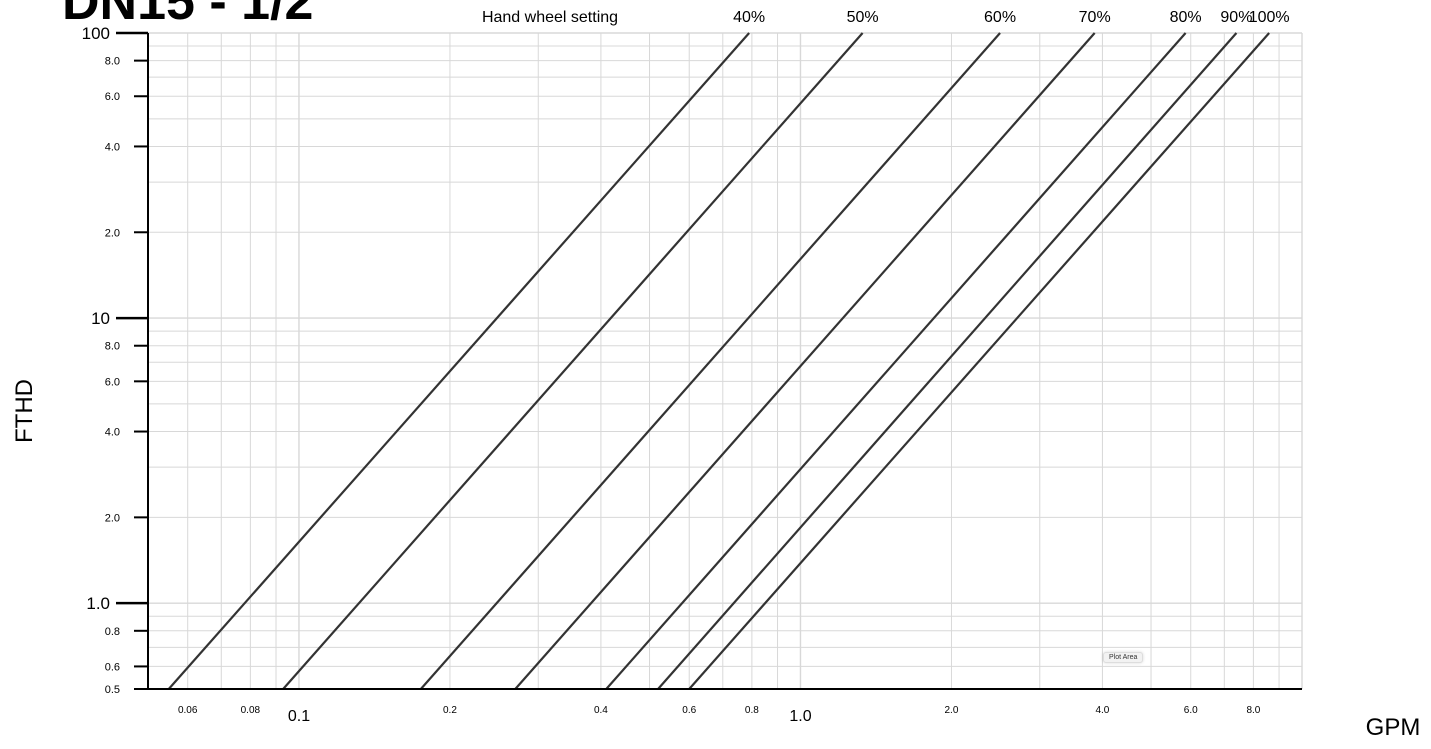 The height and width of the screenshot is (749, 1431). What do you see at coordinates (1123, 657) in the screenshot?
I see `plot-area-tag: Plot Area` at bounding box center [1123, 657].